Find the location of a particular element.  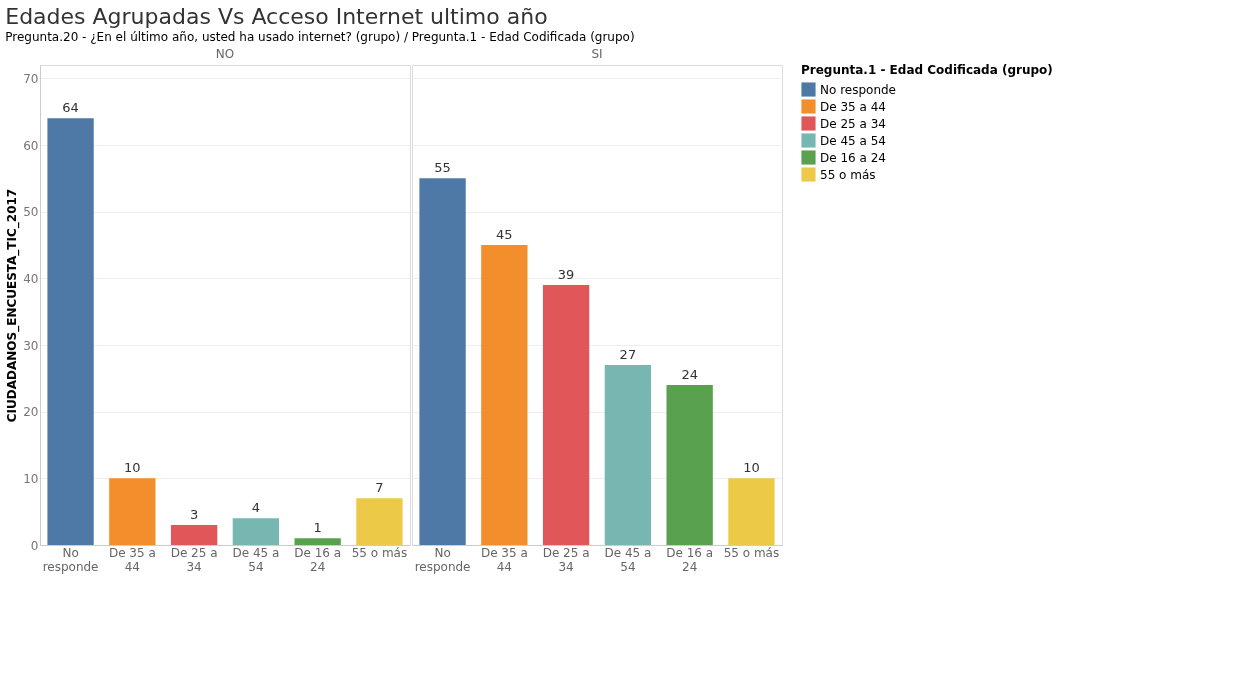

legend-label: De 16 a 24 is located at coordinates (853, 157).